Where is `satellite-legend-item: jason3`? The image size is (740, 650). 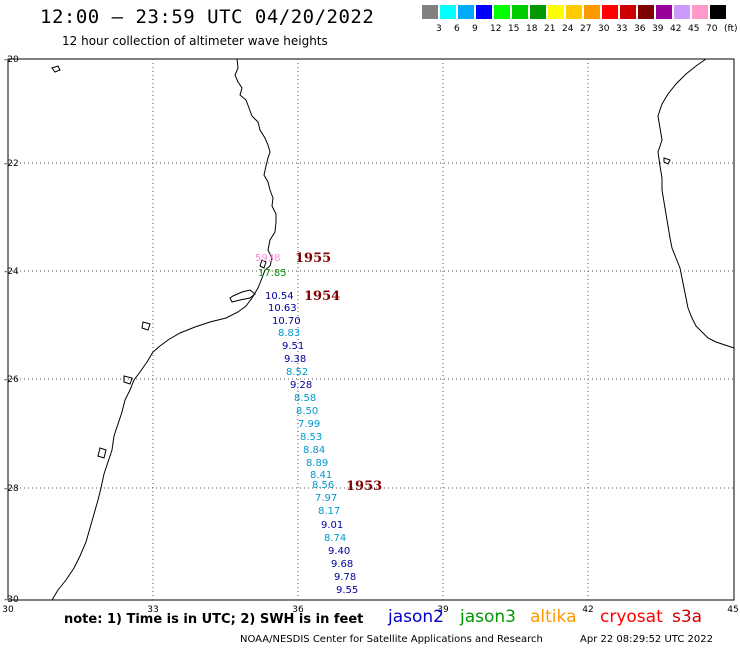
satellite-legend-item: jason3 is located at coordinates (488, 617).